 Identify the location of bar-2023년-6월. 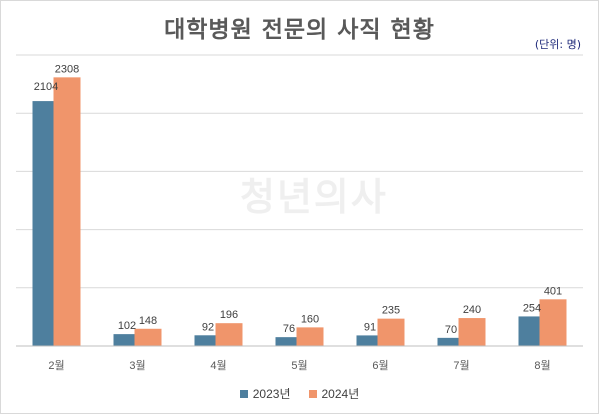
(370, 340).